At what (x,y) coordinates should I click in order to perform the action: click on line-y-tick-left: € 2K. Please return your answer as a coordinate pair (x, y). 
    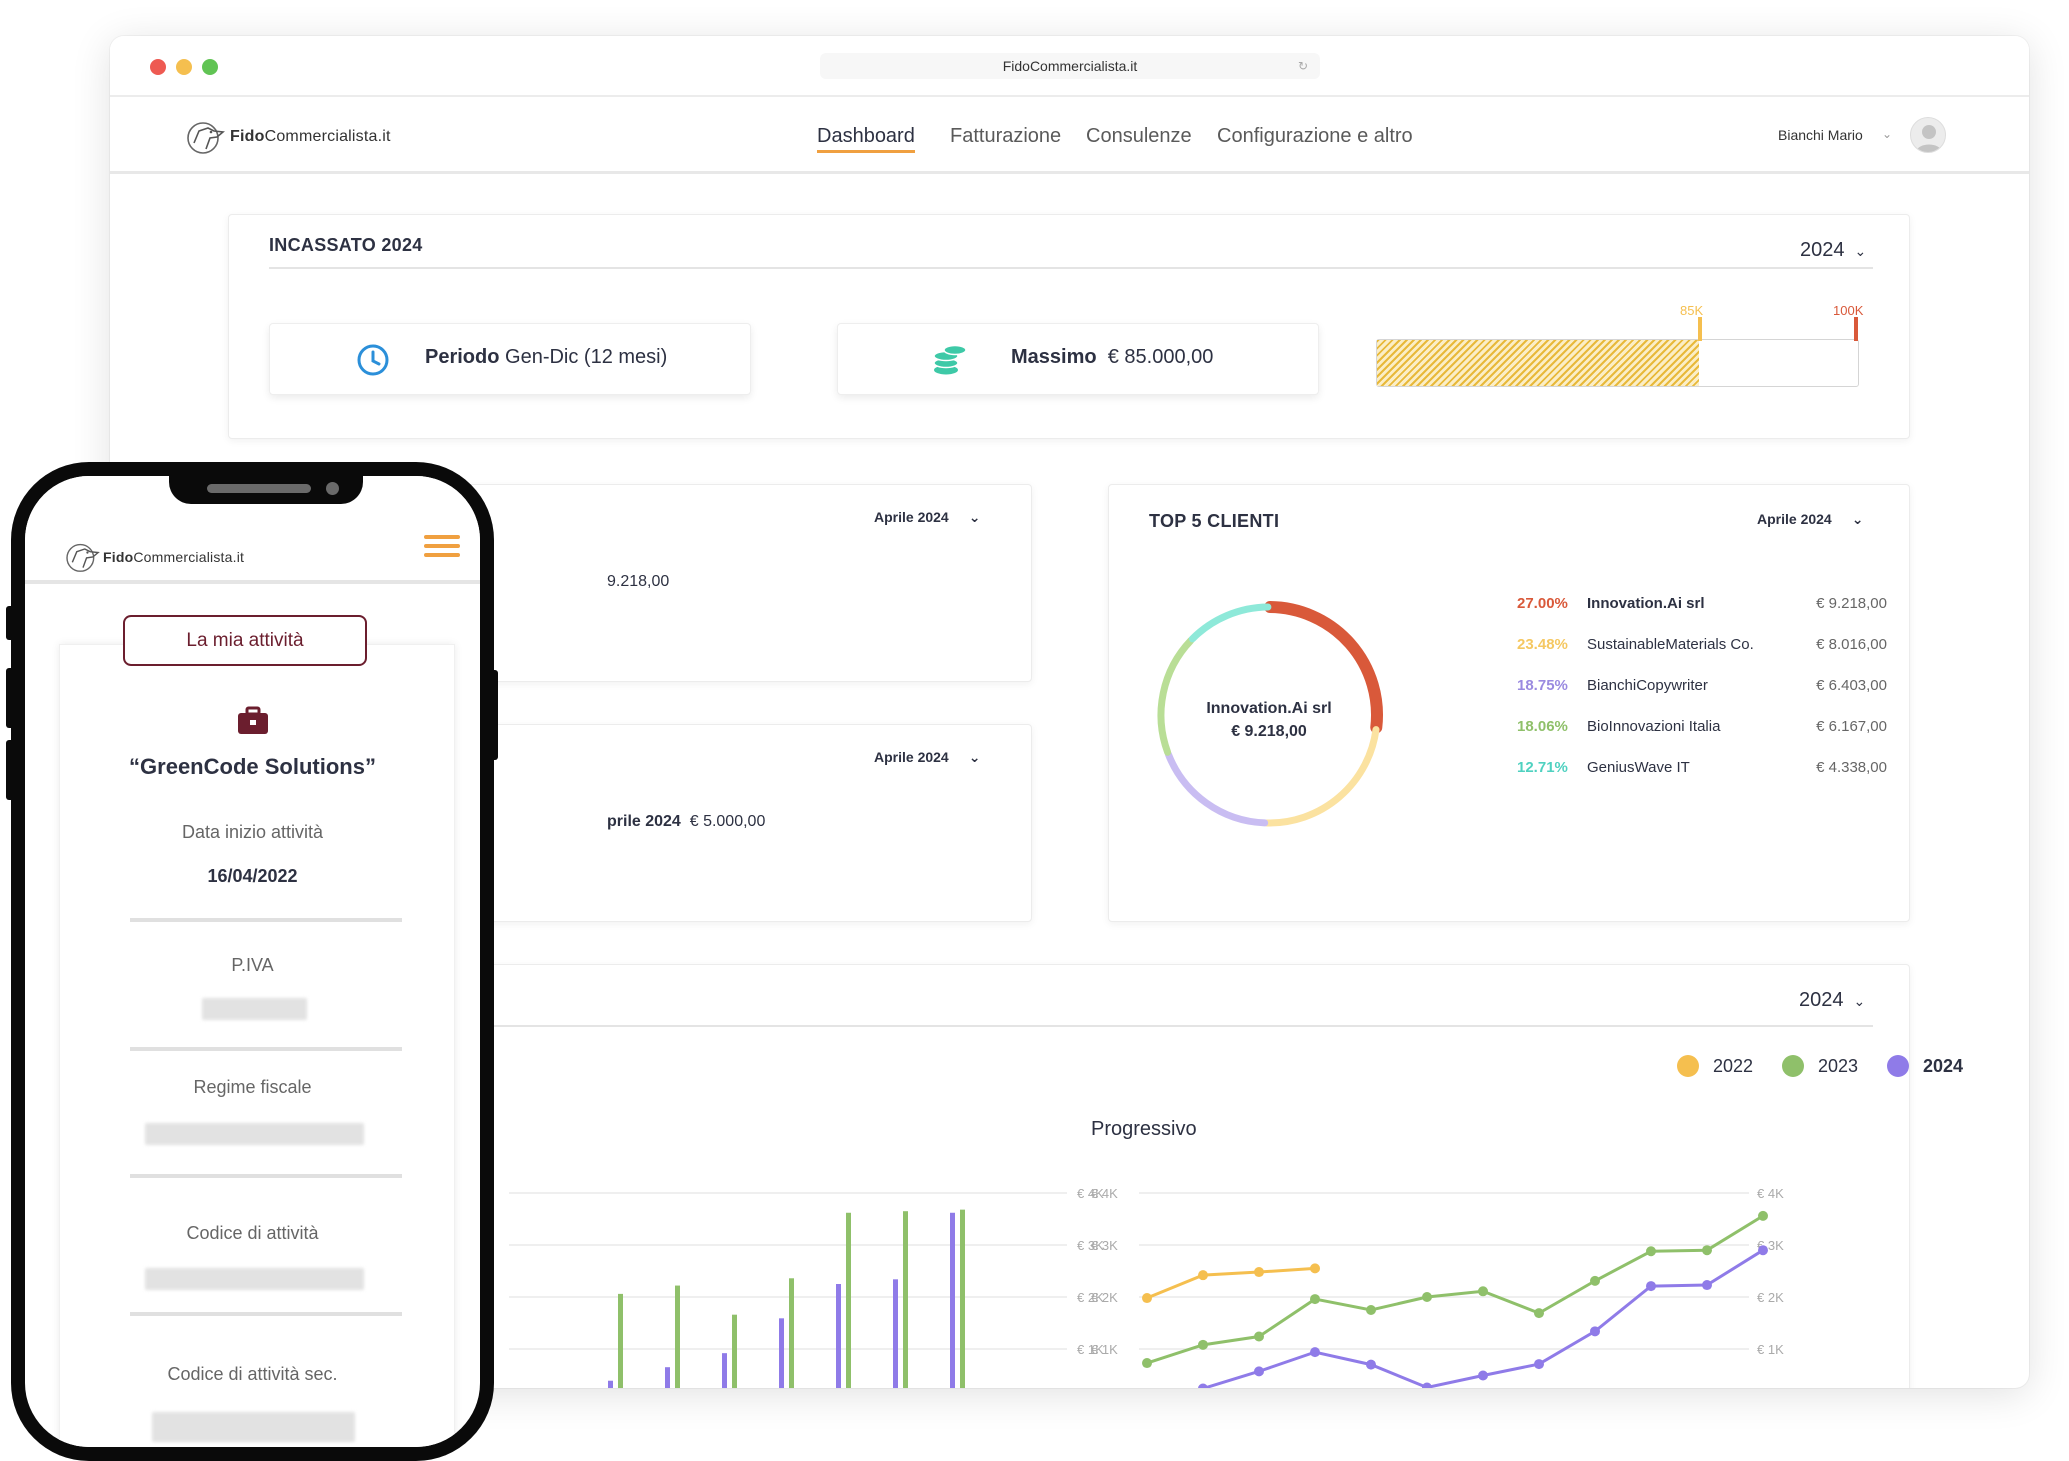
    Looking at the image, I should click on (1104, 1297).